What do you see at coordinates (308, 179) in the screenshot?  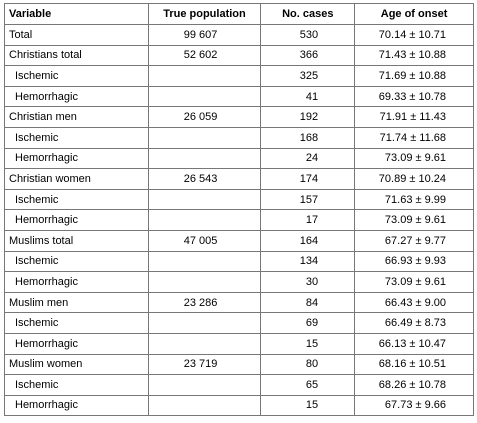 I see `table-cell: 174` at bounding box center [308, 179].